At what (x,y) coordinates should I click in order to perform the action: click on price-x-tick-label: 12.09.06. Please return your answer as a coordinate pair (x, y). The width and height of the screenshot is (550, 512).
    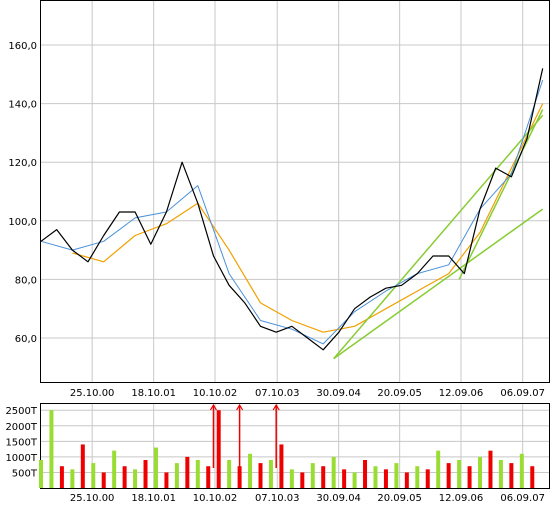
    Looking at the image, I should click on (461, 393).